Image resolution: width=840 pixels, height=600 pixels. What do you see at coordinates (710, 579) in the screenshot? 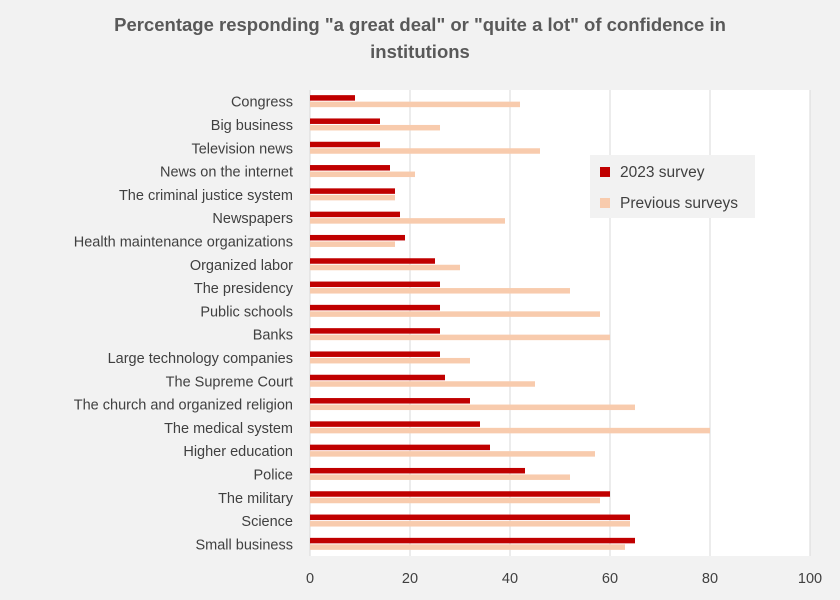
I see `x-tick-label: 80` at bounding box center [710, 579].